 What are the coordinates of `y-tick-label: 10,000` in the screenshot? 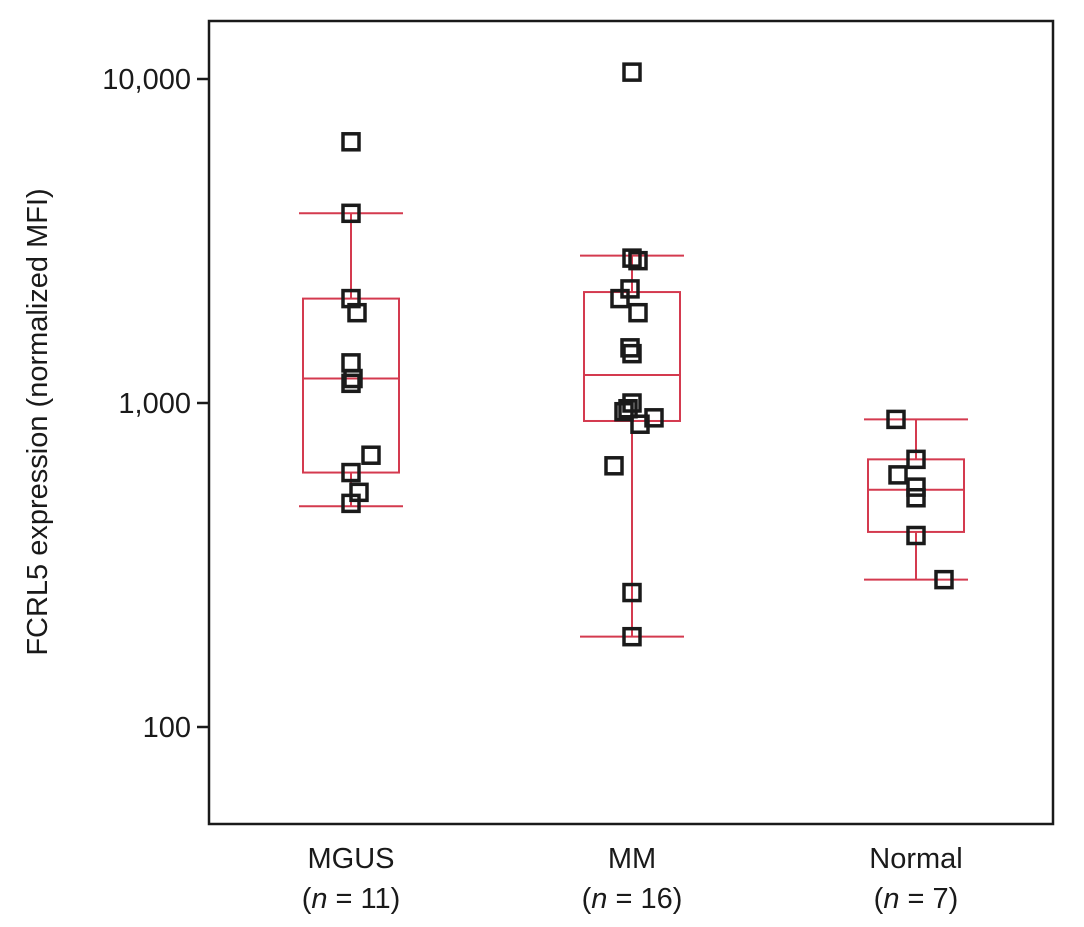 It's located at (146, 80).